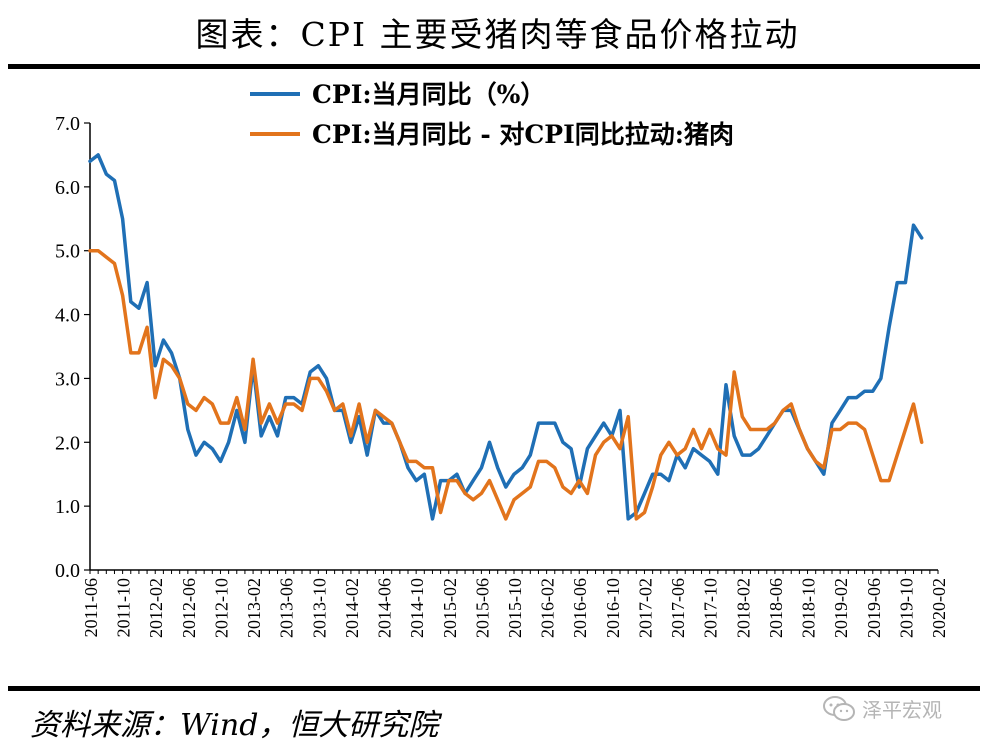 This screenshot has height=750, width=995. Describe the element at coordinates (67, 316) in the screenshot. I see `y-tick-label: 4.0` at that location.